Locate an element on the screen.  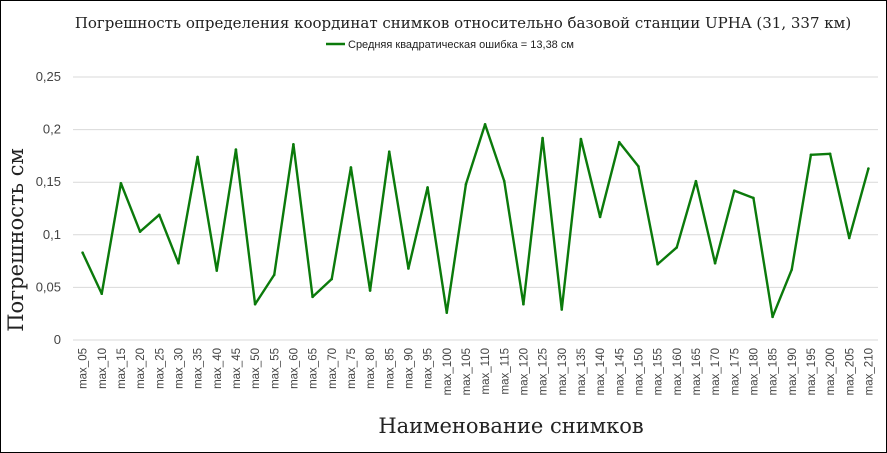
x-tick-label: max_25 is located at coordinates (160, 368).